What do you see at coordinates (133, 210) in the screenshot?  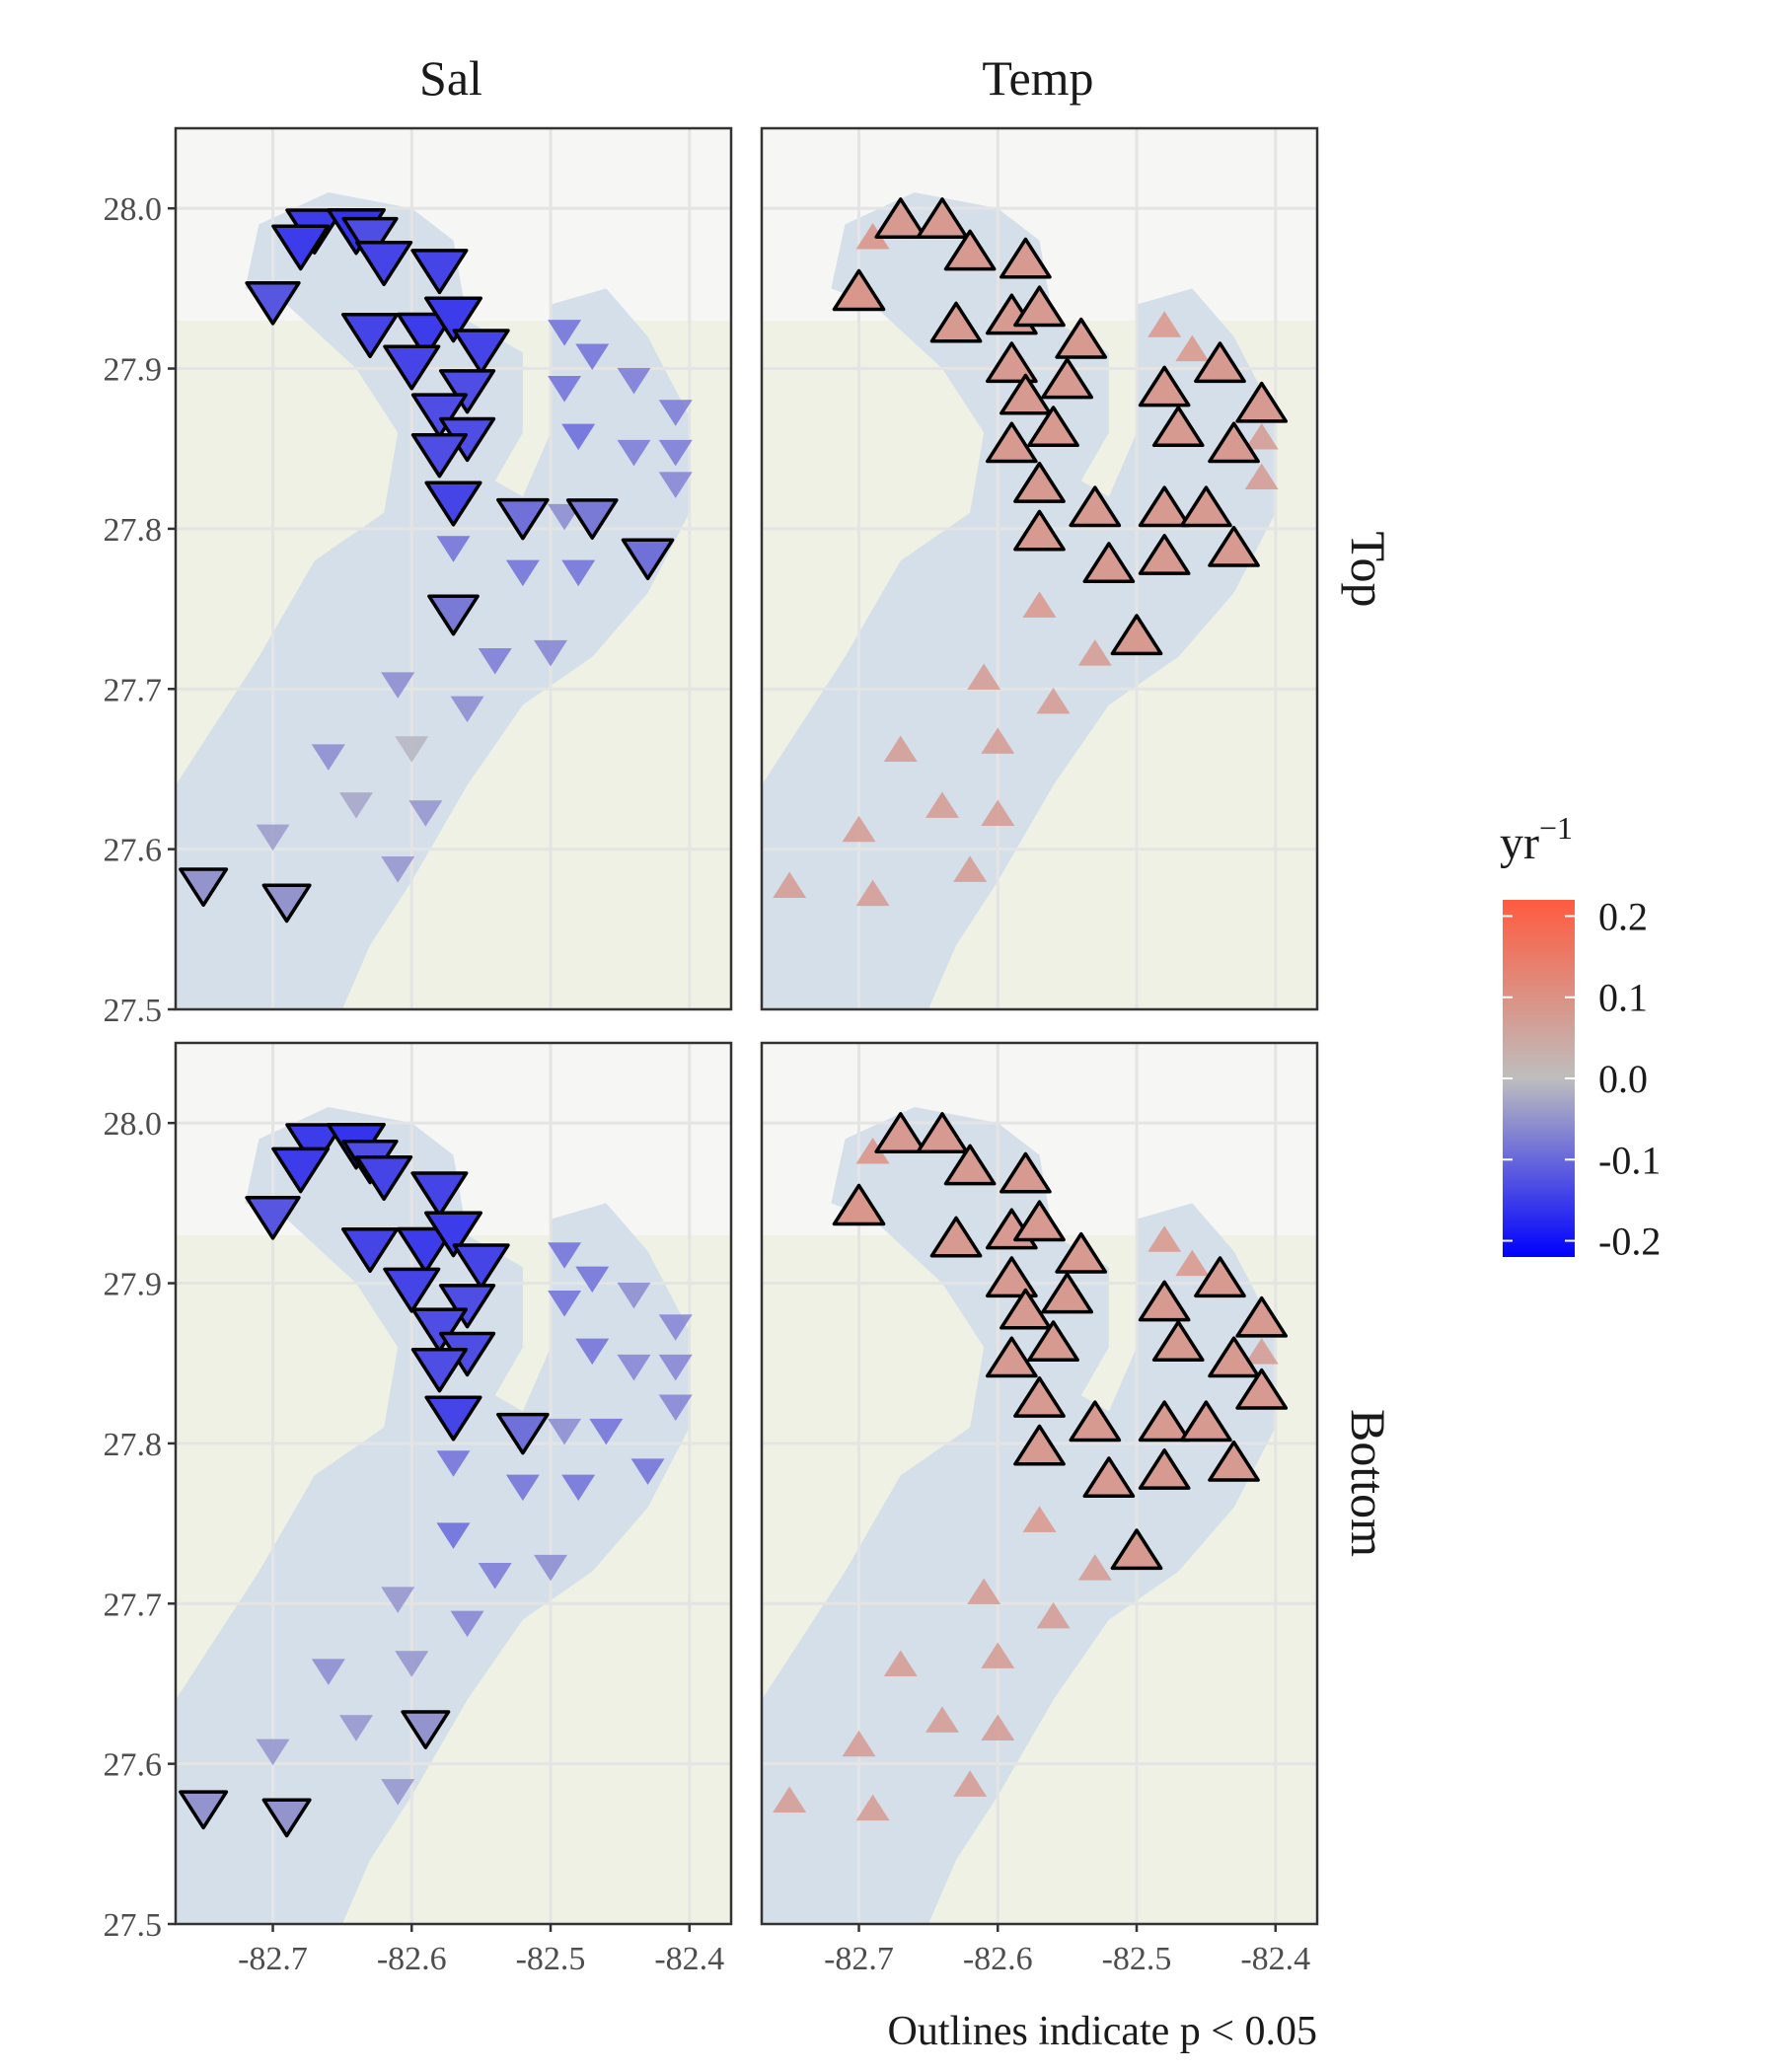 I see `y-tick-label: 28.0` at bounding box center [133, 210].